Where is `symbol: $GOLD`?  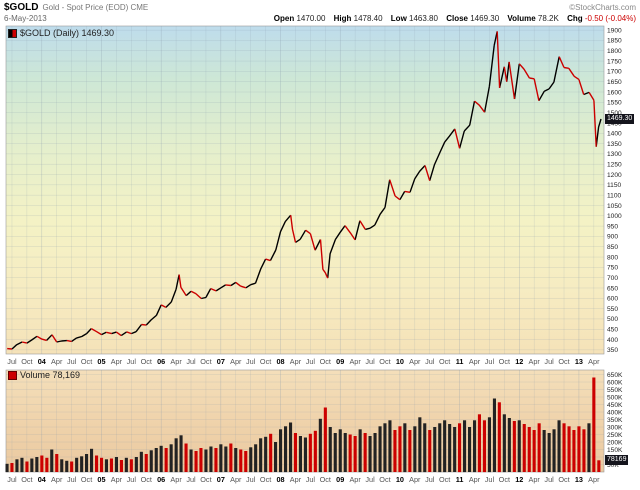 symbol: $GOLD is located at coordinates (21, 7).